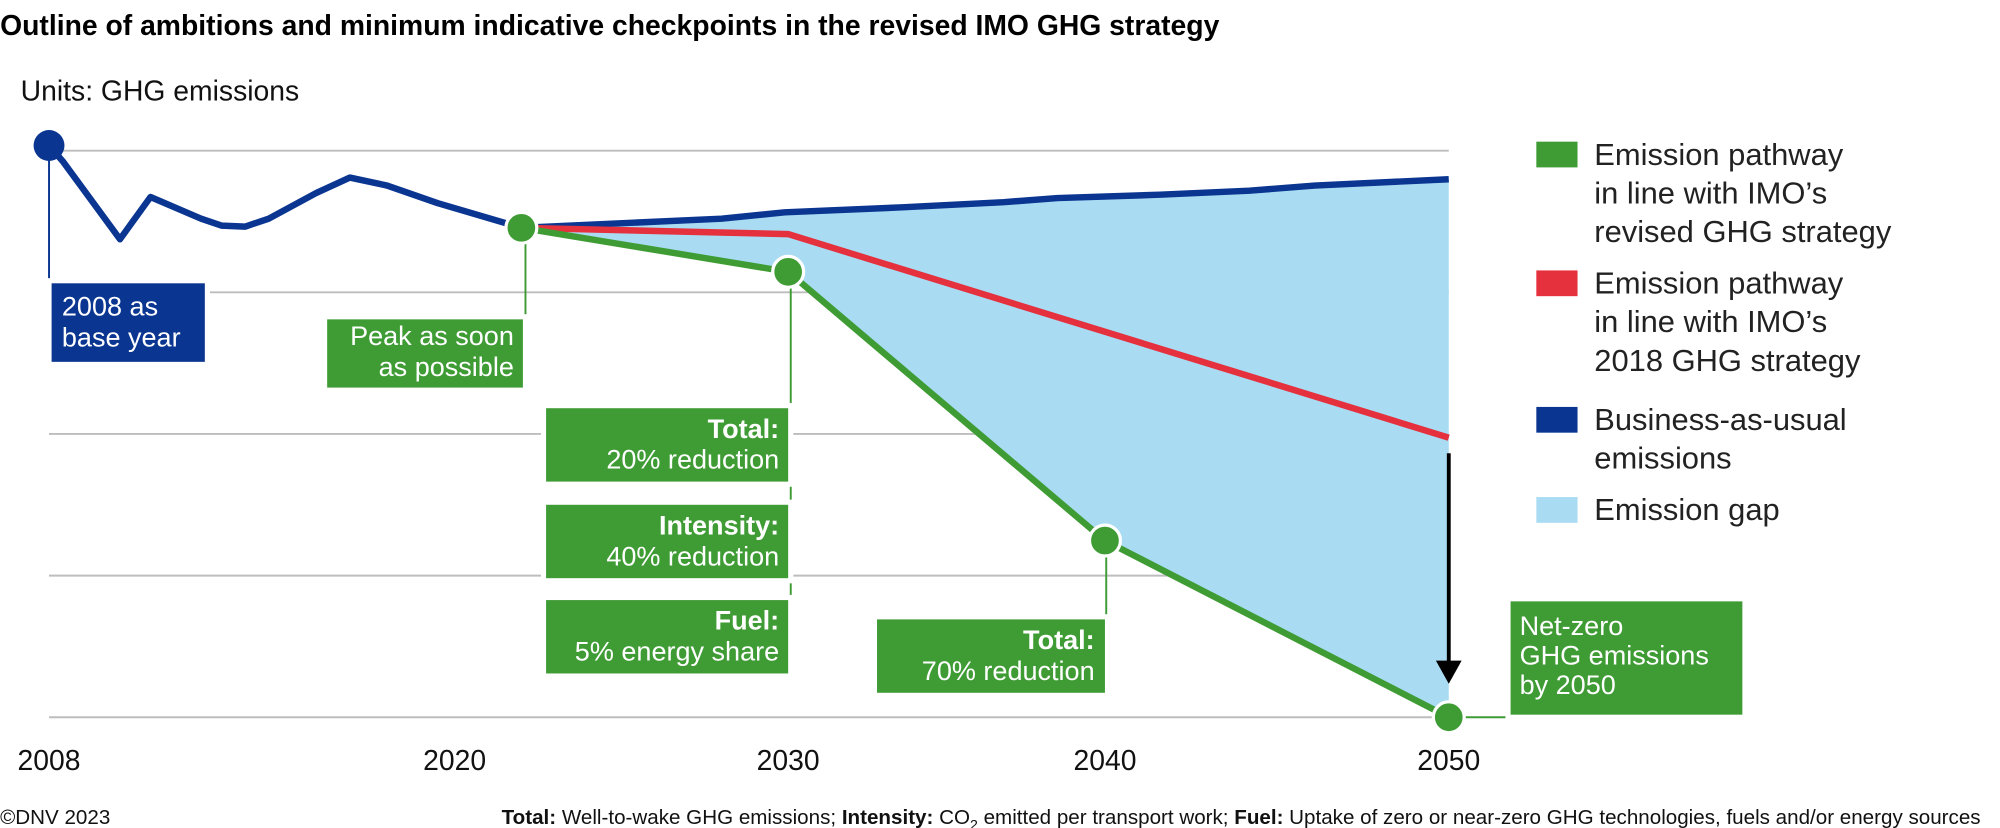  What do you see at coordinates (1448, 672) in the screenshot?
I see `reduction-arrow-head` at bounding box center [1448, 672].